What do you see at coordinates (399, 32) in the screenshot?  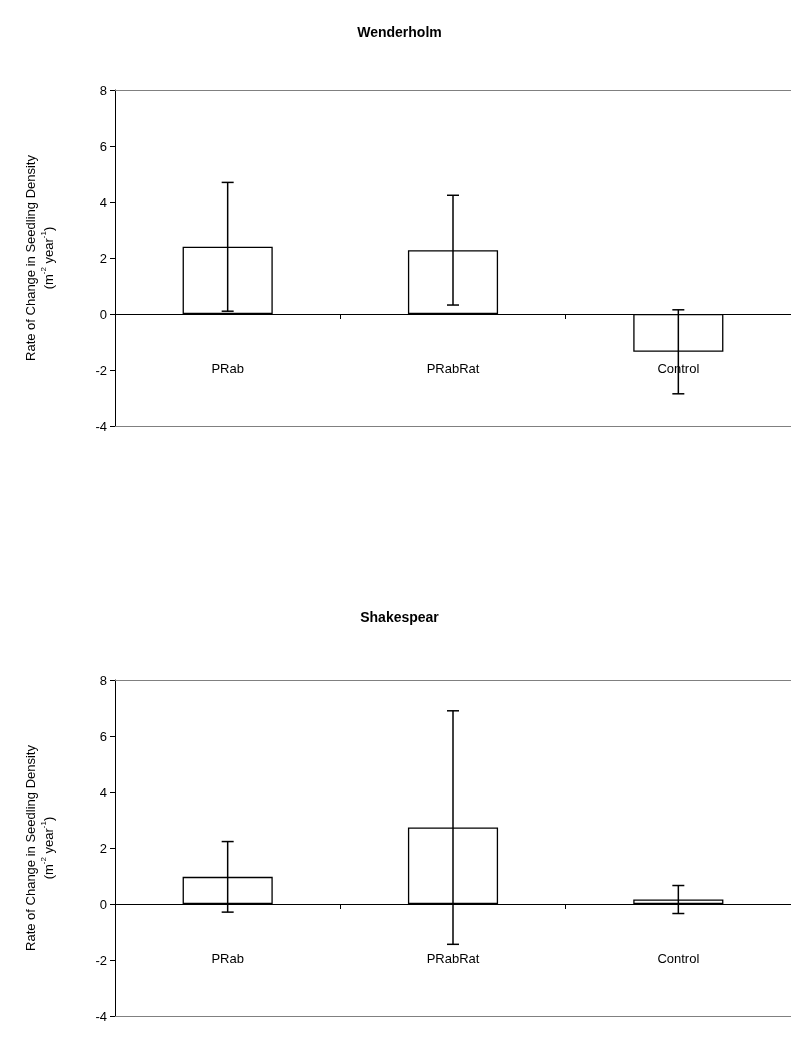 I see `chart-title: Wenderholm` at bounding box center [399, 32].